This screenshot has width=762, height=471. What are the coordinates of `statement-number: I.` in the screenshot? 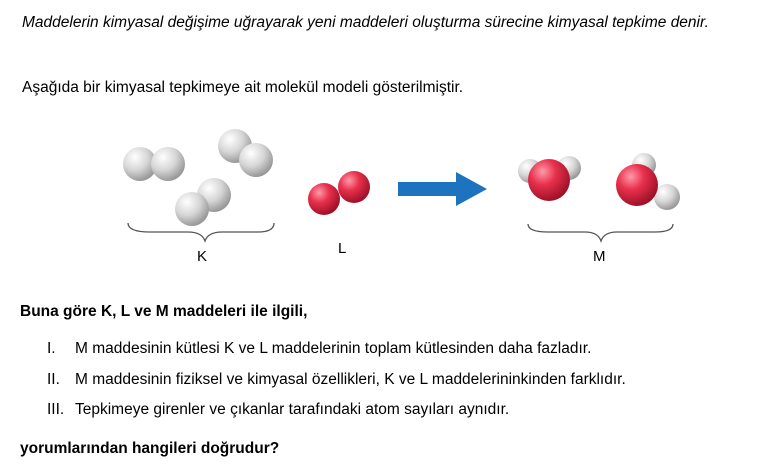 It's located at (51, 348).